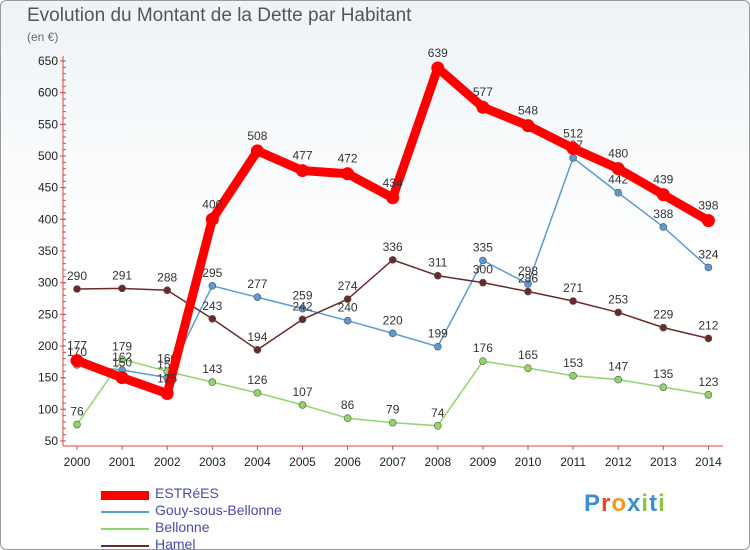 This screenshot has height=550, width=750. Describe the element at coordinates (48, 219) in the screenshot. I see `y-tick-label: 400` at that location.